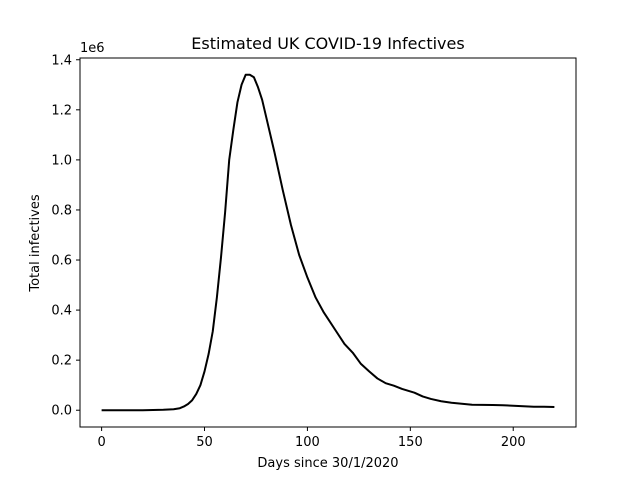 The height and width of the screenshot is (480, 640). What do you see at coordinates (61, 60) in the screenshot?
I see `y-tick-label: 1.4` at bounding box center [61, 60].